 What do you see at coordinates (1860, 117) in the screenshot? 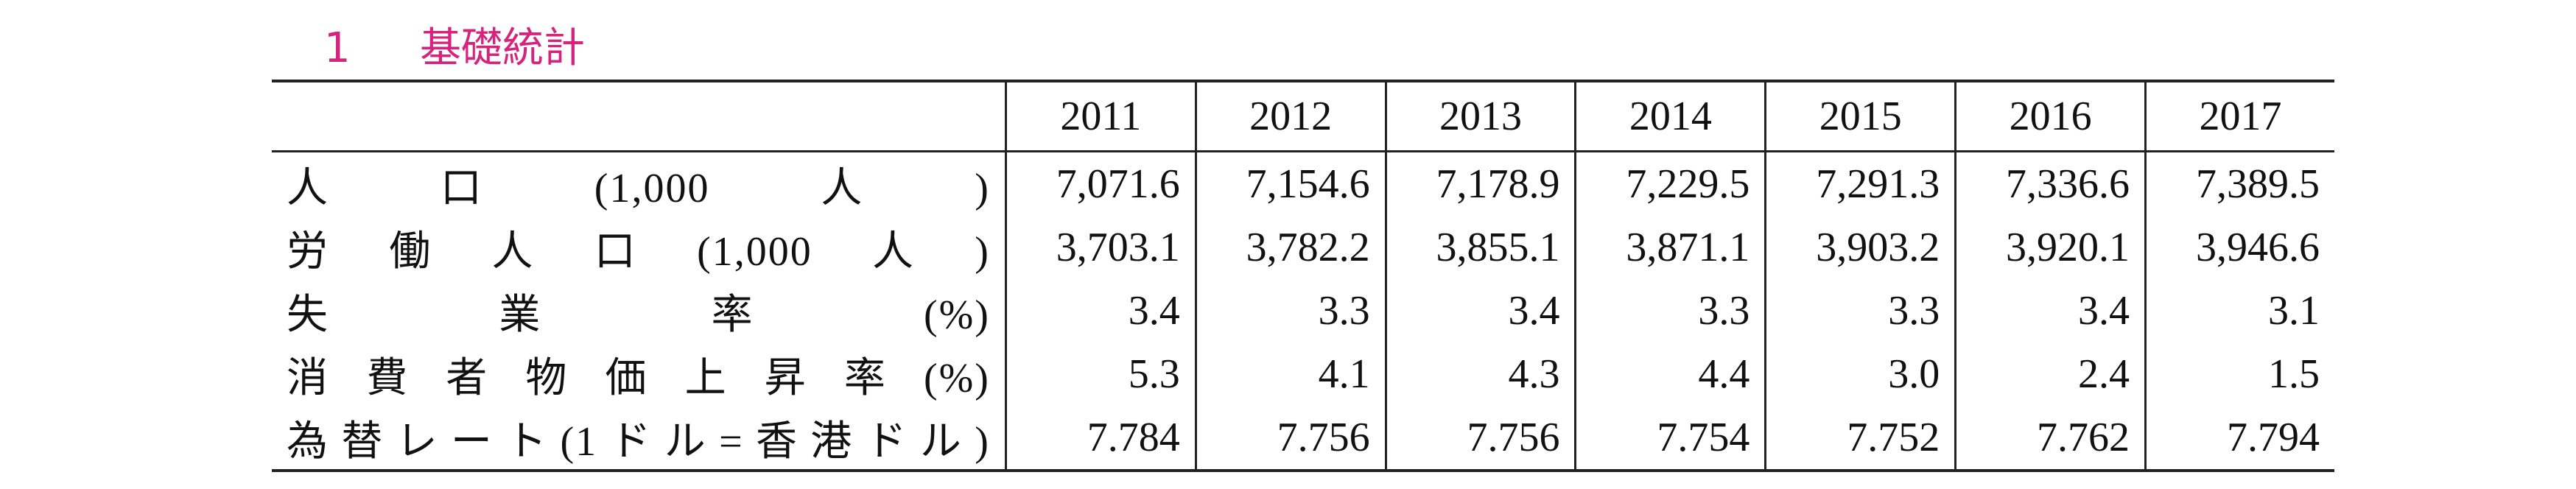
I see `column-header: 2015` at bounding box center [1860, 117].